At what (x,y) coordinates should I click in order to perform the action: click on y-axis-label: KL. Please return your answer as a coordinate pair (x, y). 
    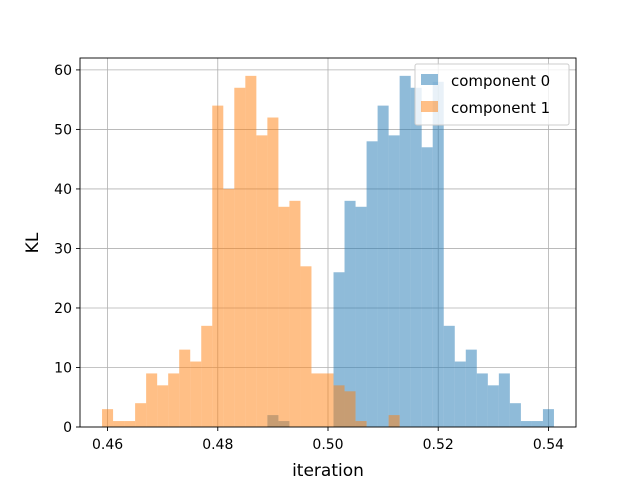
    Looking at the image, I should click on (33, 242).